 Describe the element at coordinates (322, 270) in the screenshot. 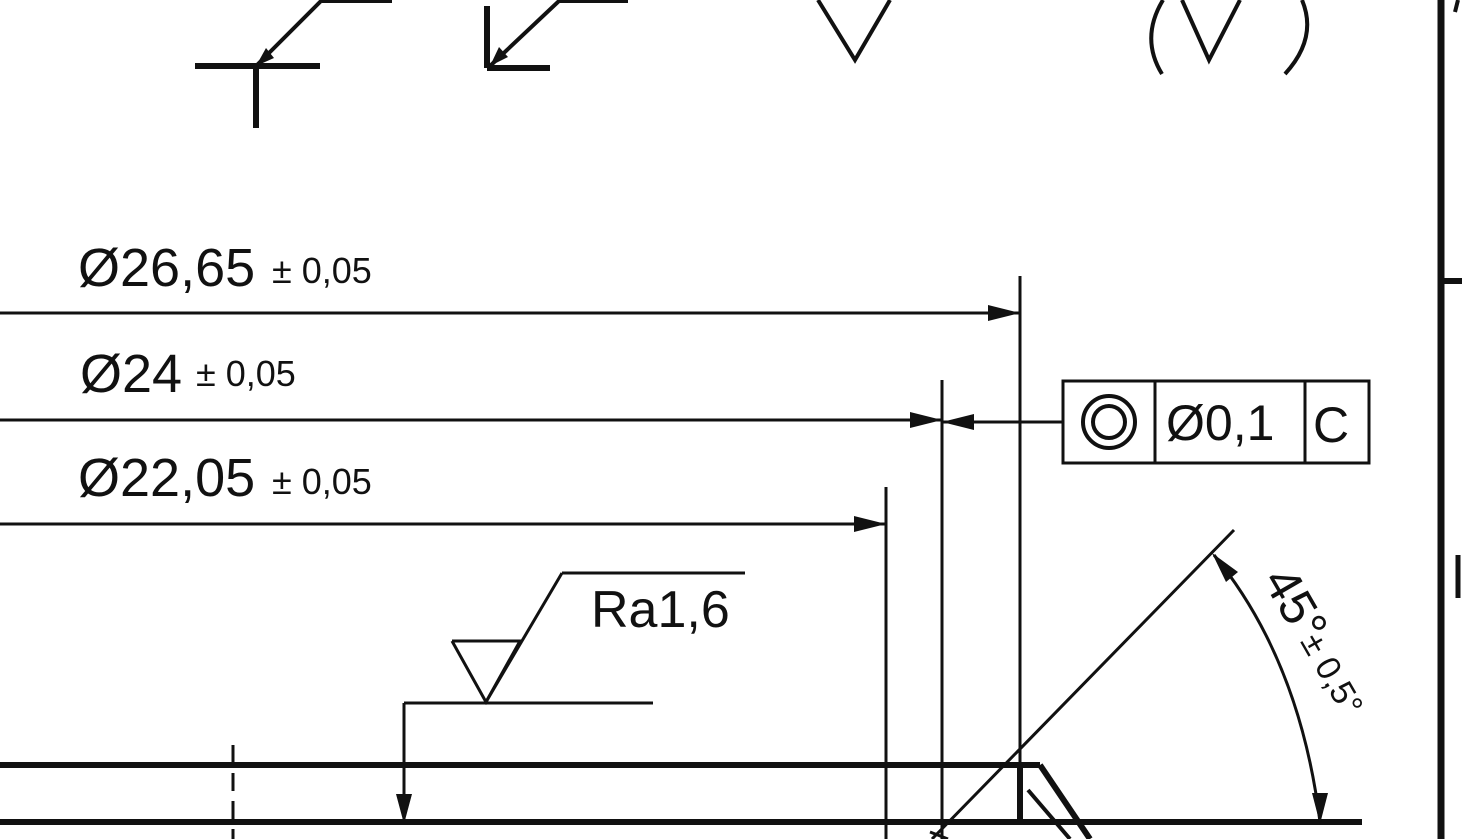

I see `dimension-d1-tolerance: ± 0,05` at that location.